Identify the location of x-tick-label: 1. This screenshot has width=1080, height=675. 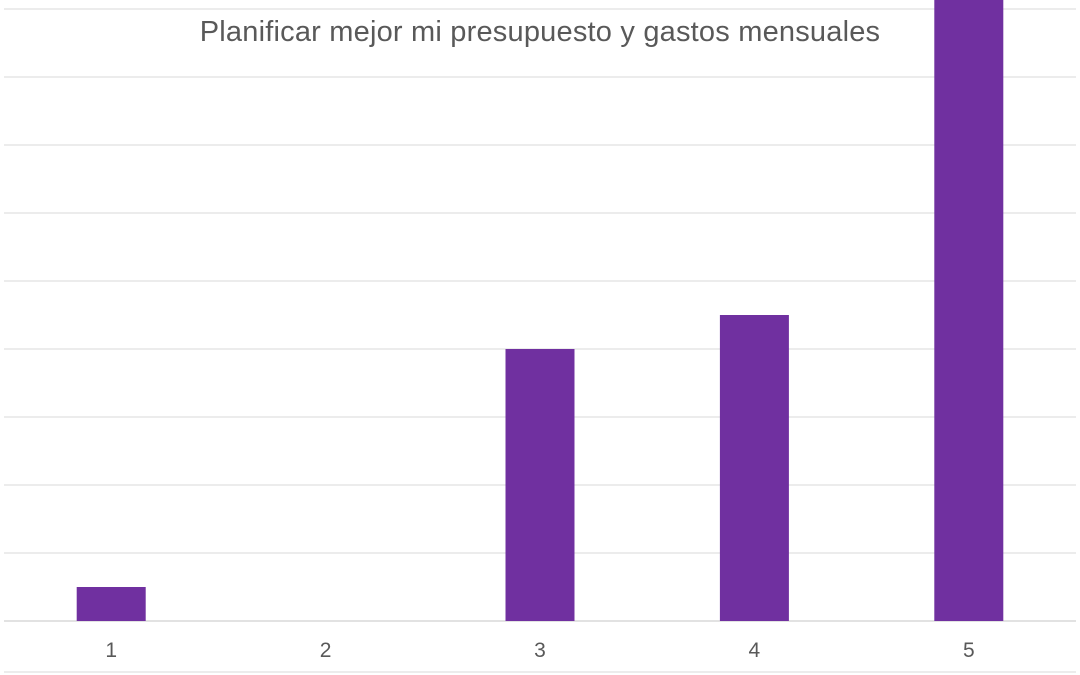
(111, 650).